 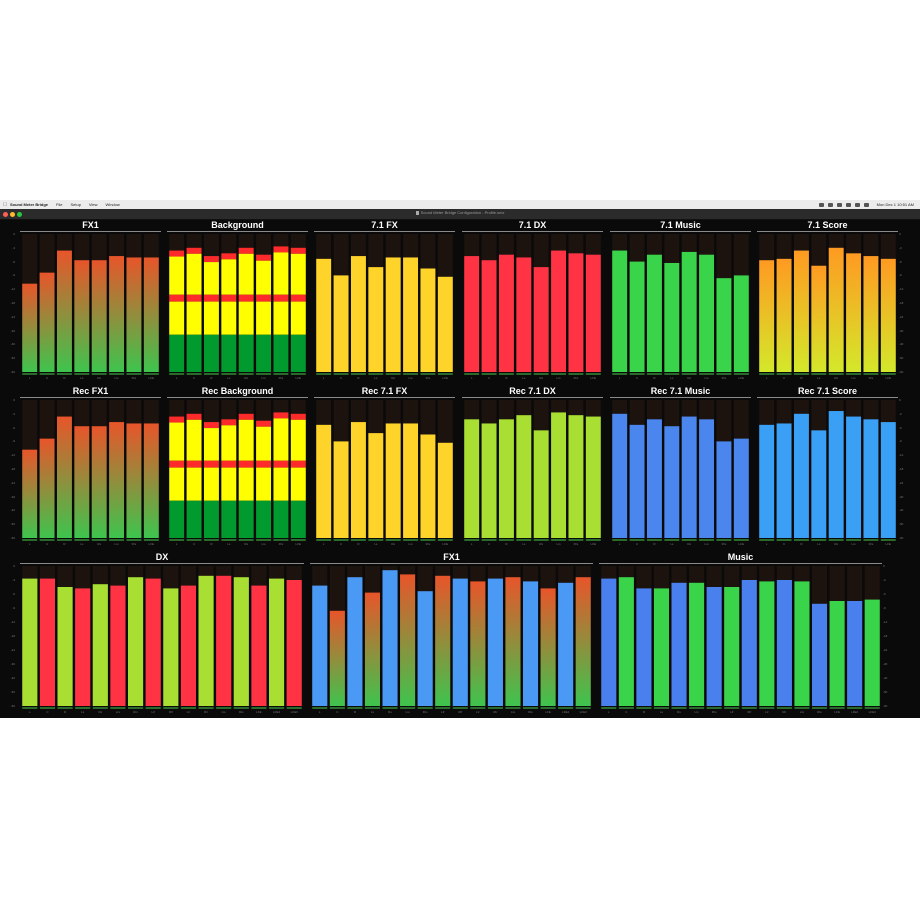 I want to click on menu-app-name: Sound Meter Bridge, so click(x=29, y=204).